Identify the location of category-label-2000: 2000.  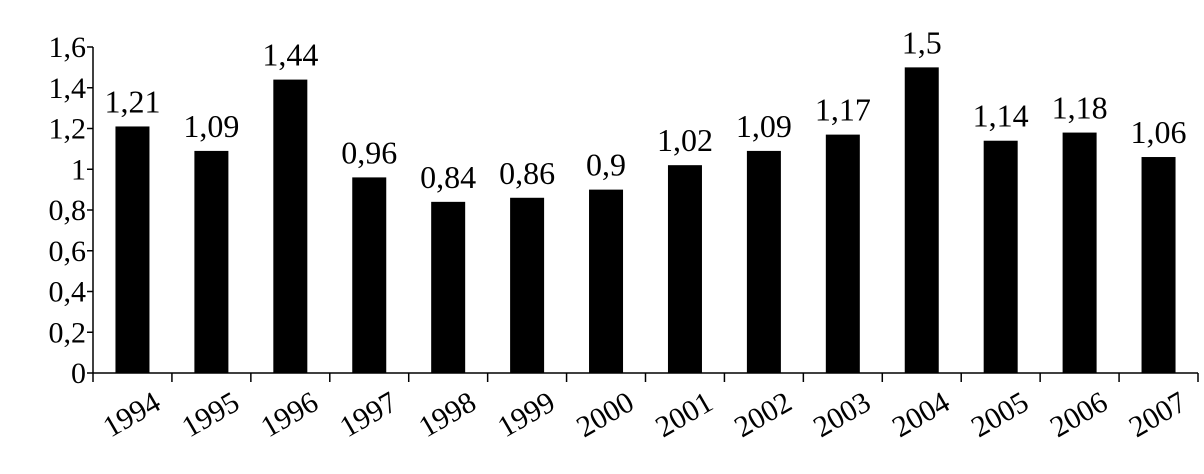
(605, 414).